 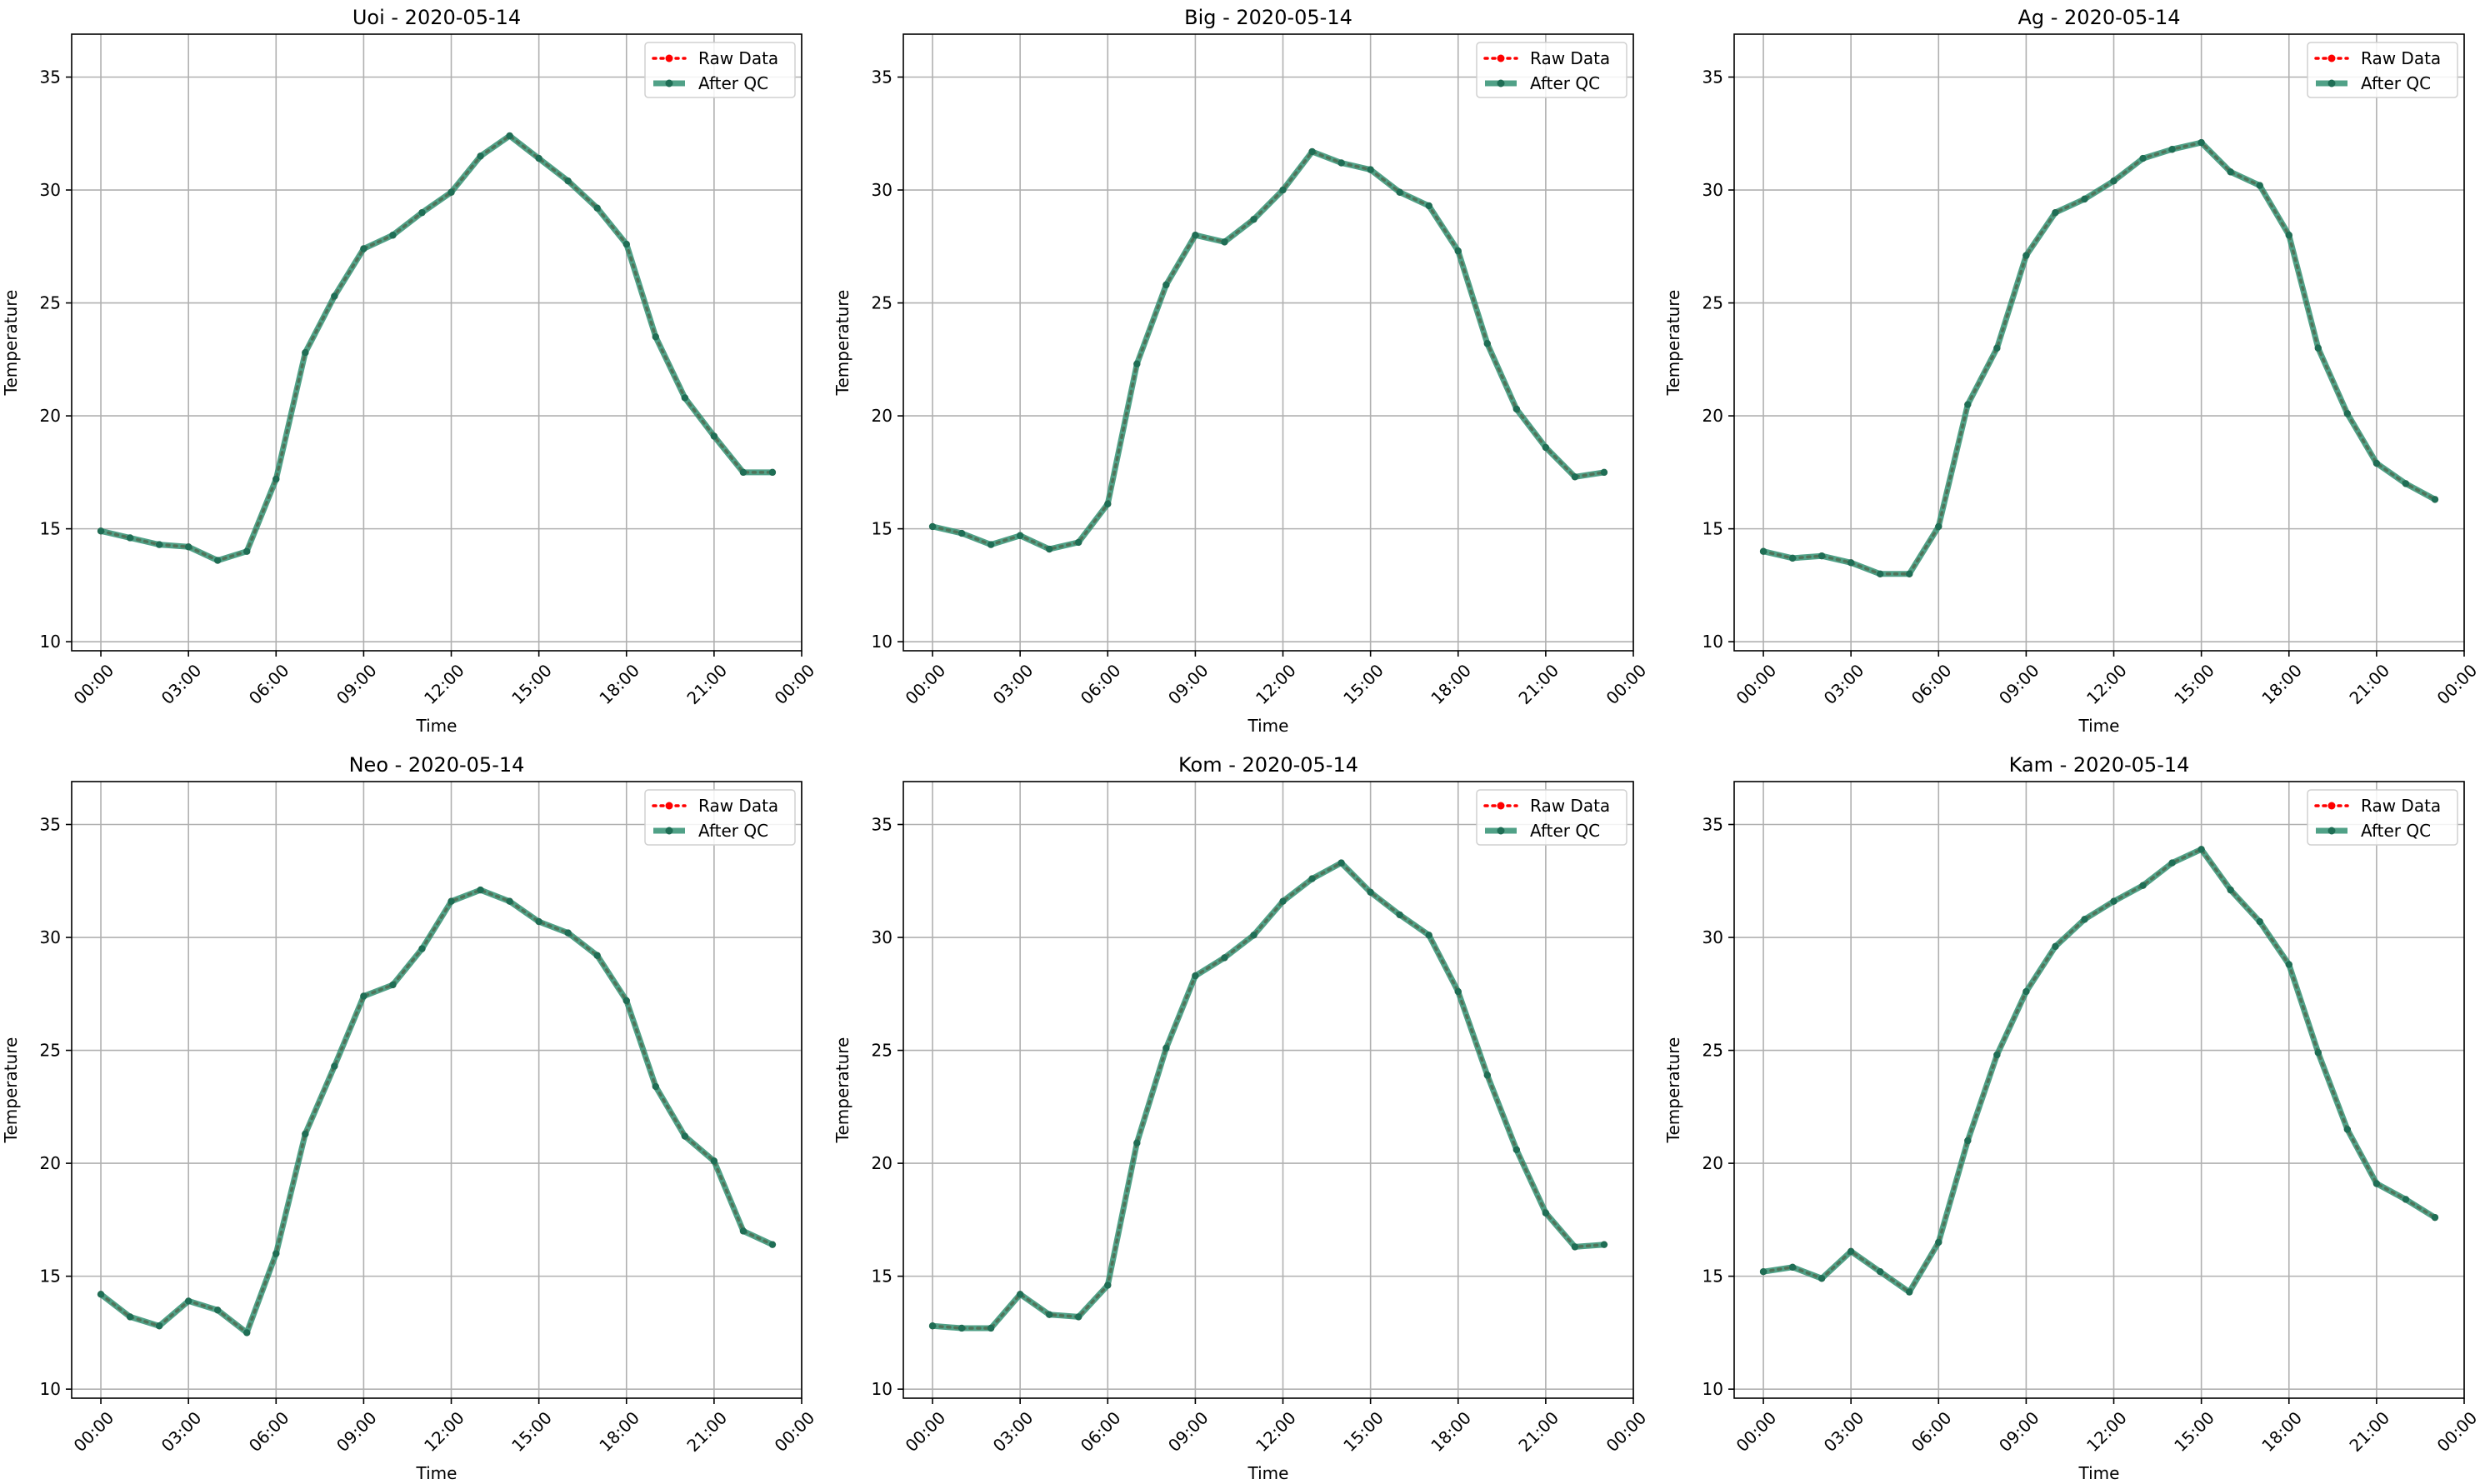 I want to click on subplot-title: Big - 2020-05-14, so click(x=1268, y=17).